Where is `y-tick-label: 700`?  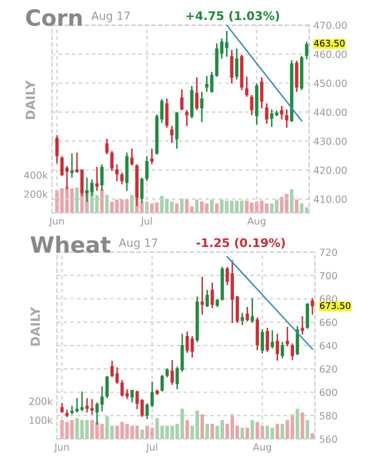
y-tick-label: 700 is located at coordinates (329, 276).